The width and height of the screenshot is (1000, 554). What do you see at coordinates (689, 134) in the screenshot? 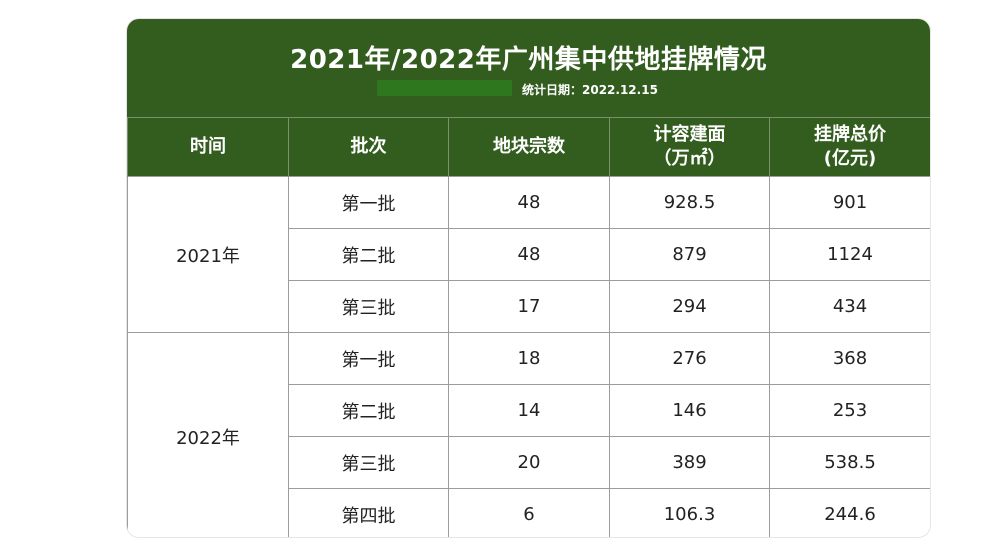
I see `header-area-line1: 计容建面` at bounding box center [689, 134].